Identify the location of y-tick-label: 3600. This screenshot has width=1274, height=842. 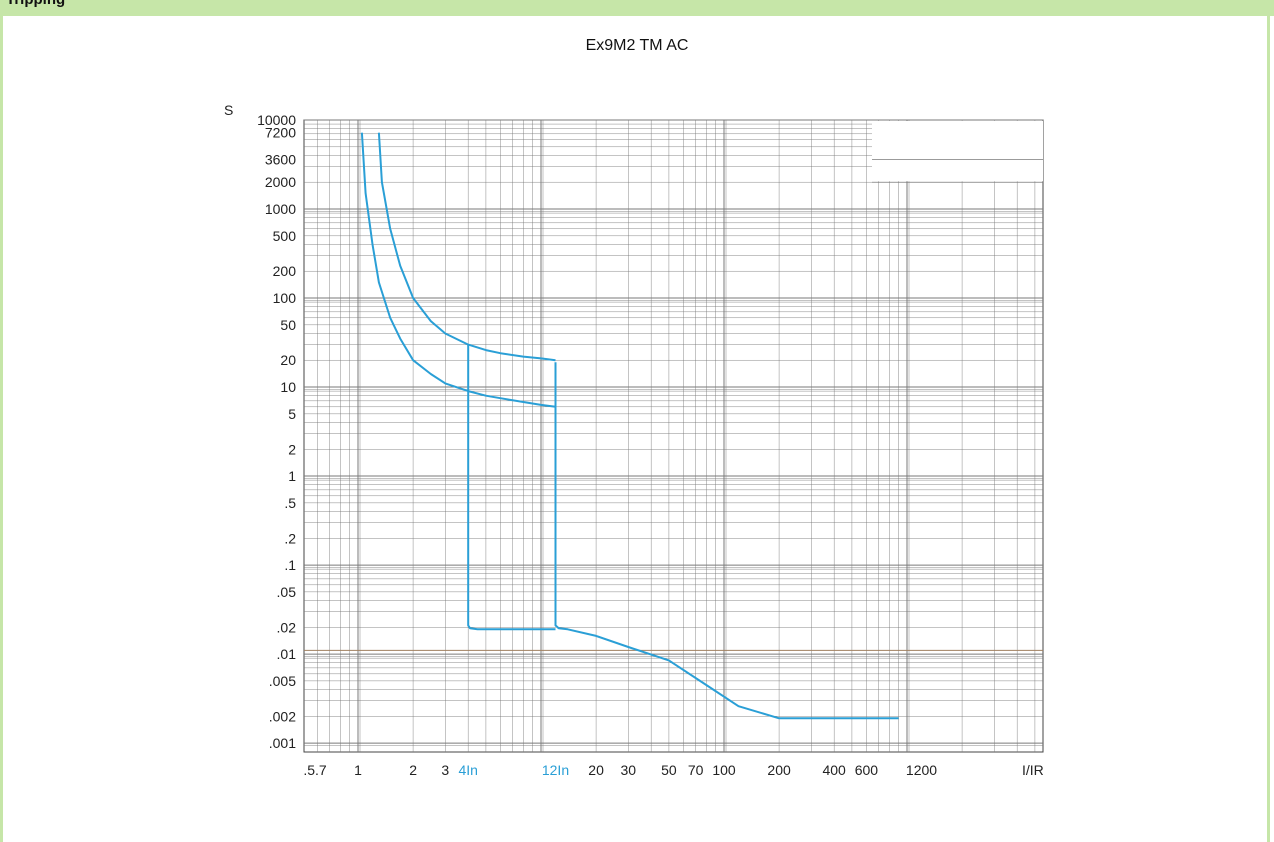
(280, 159).